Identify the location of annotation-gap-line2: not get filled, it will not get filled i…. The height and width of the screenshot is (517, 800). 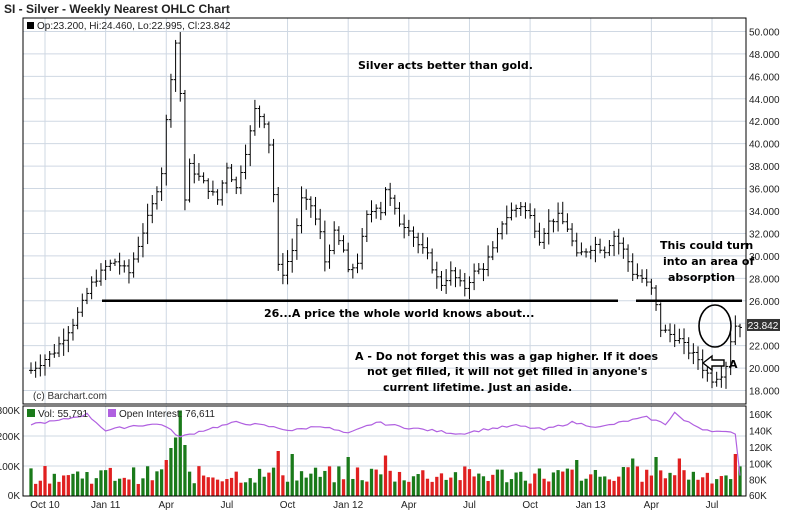
(507, 371).